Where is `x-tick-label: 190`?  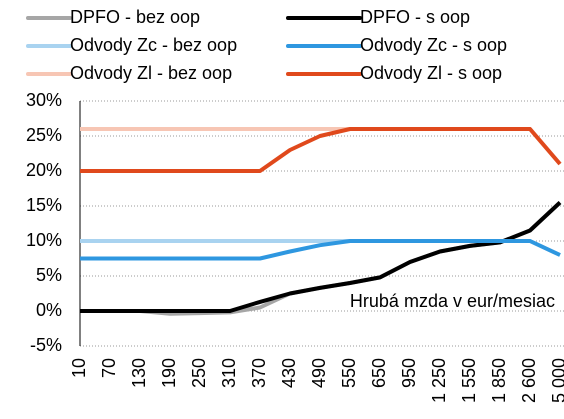
x-tick-label: 190 is located at coordinates (169, 373).